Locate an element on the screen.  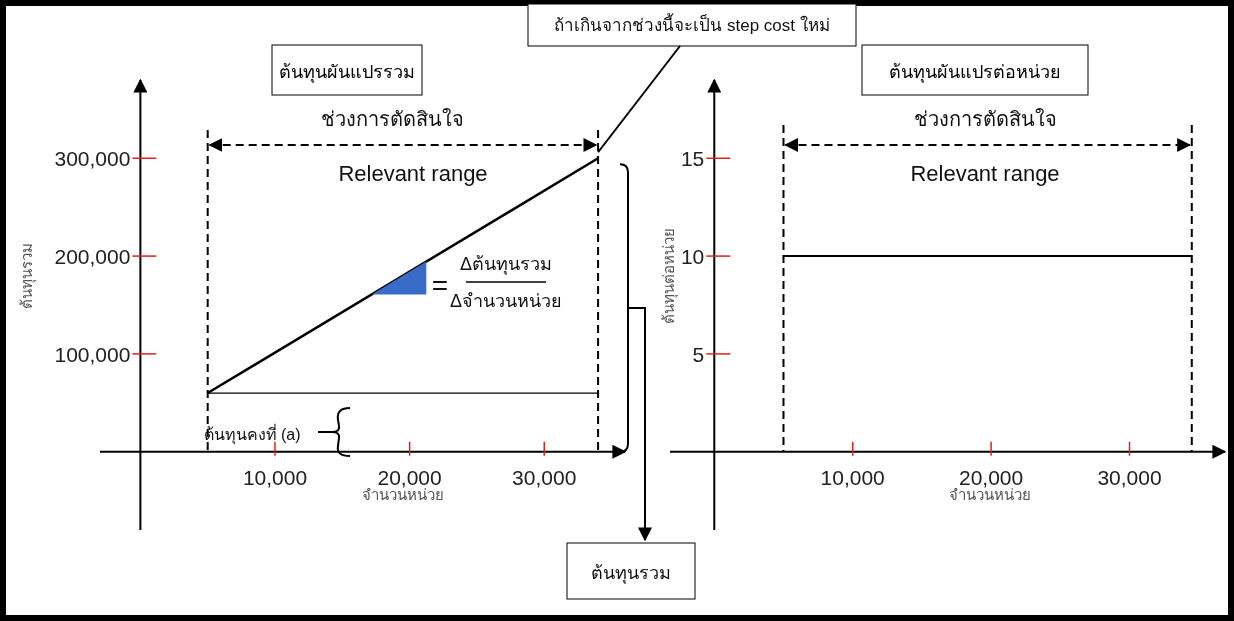
annotation: ต้นทุนคงที่ (a) is located at coordinates (252, 434).